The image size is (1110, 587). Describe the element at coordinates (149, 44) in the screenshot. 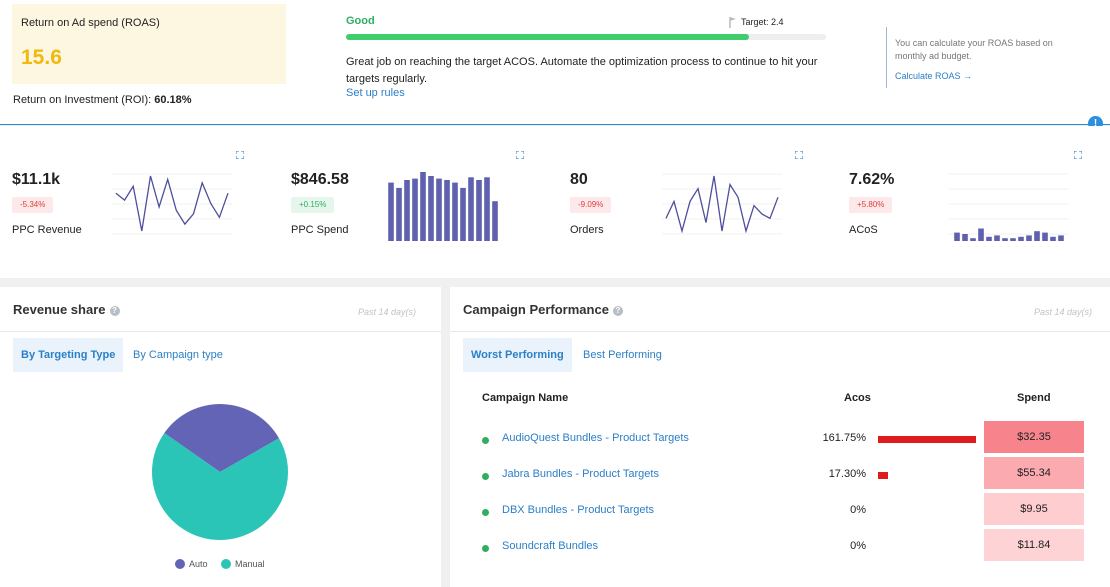

I see `roas-card: Return on Ad spend (ROAS) 15.6` at that location.